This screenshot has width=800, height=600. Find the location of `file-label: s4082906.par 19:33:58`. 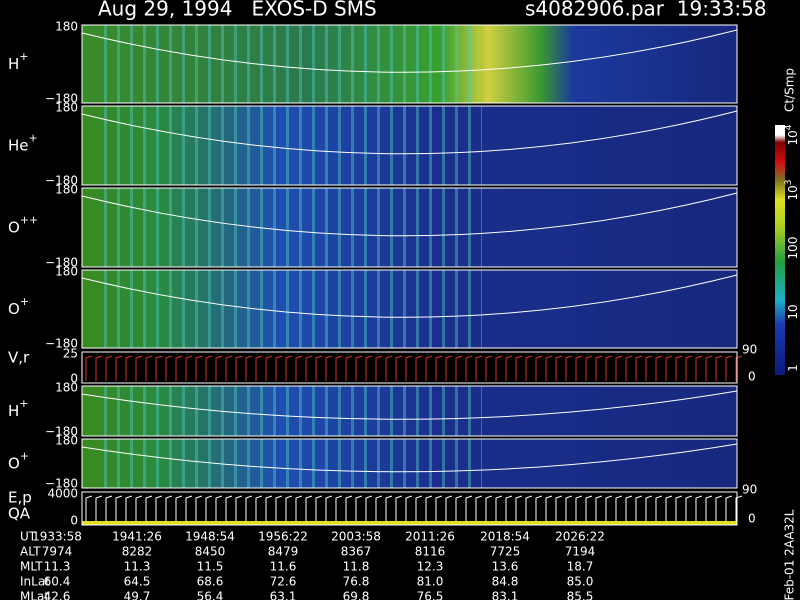

file-label: s4082906.par 19:33:58 is located at coordinates (646, 10).